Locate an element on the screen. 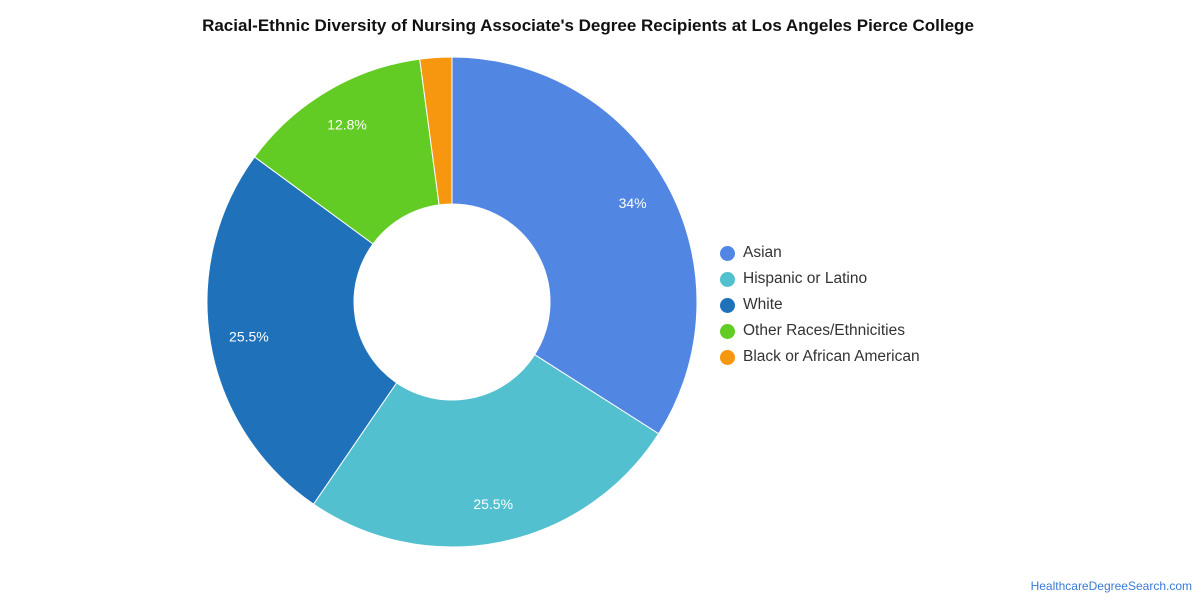 The width and height of the screenshot is (1200, 600). legend-item: White is located at coordinates (820, 305).